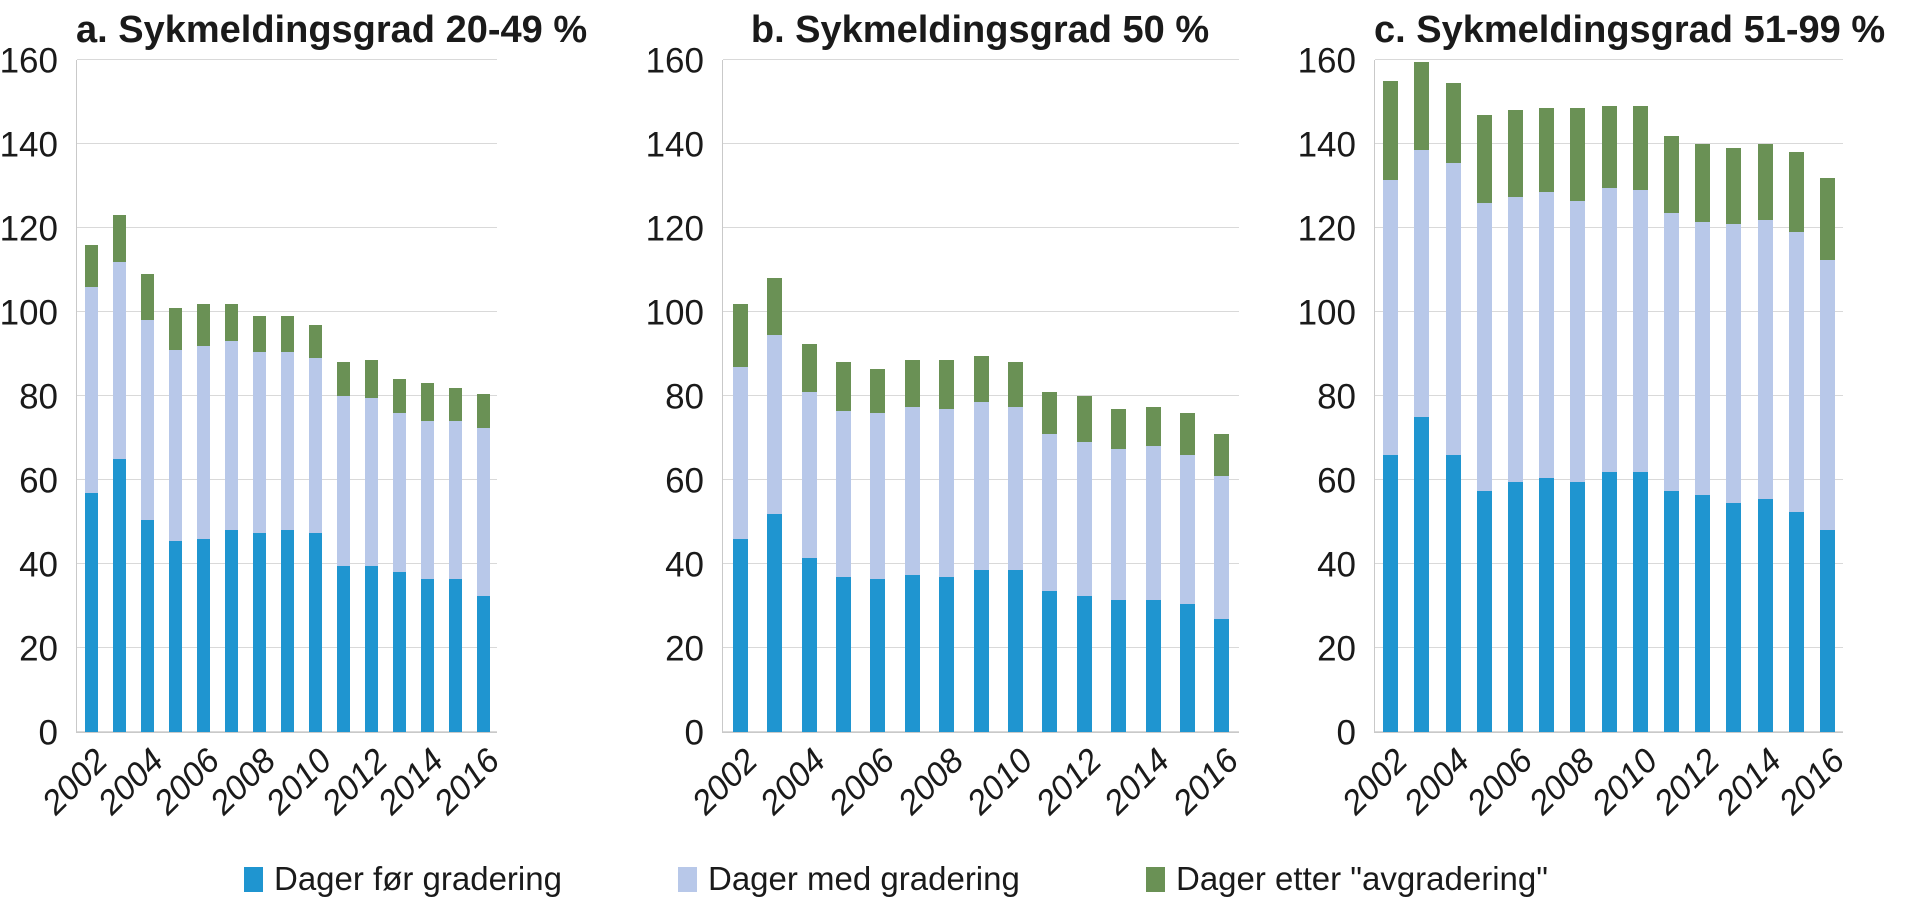  Describe the element at coordinates (38, 565) in the screenshot. I see `y-tick-label-40: 40` at that location.